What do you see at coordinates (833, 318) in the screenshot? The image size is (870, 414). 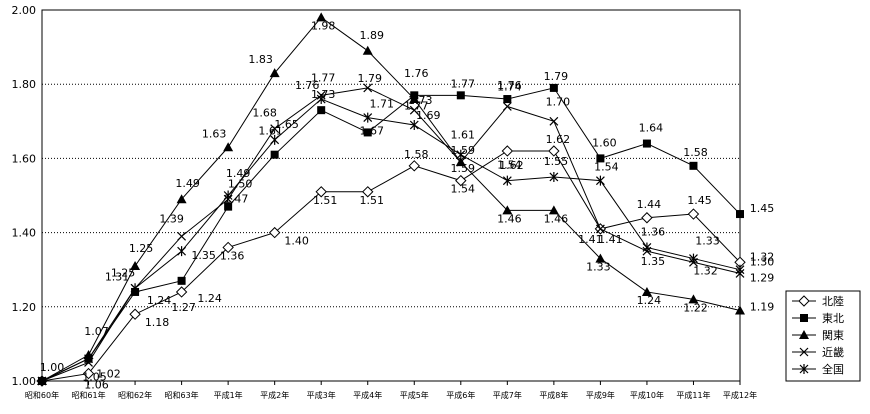 I see `legend-label-2: 東北` at bounding box center [833, 318].